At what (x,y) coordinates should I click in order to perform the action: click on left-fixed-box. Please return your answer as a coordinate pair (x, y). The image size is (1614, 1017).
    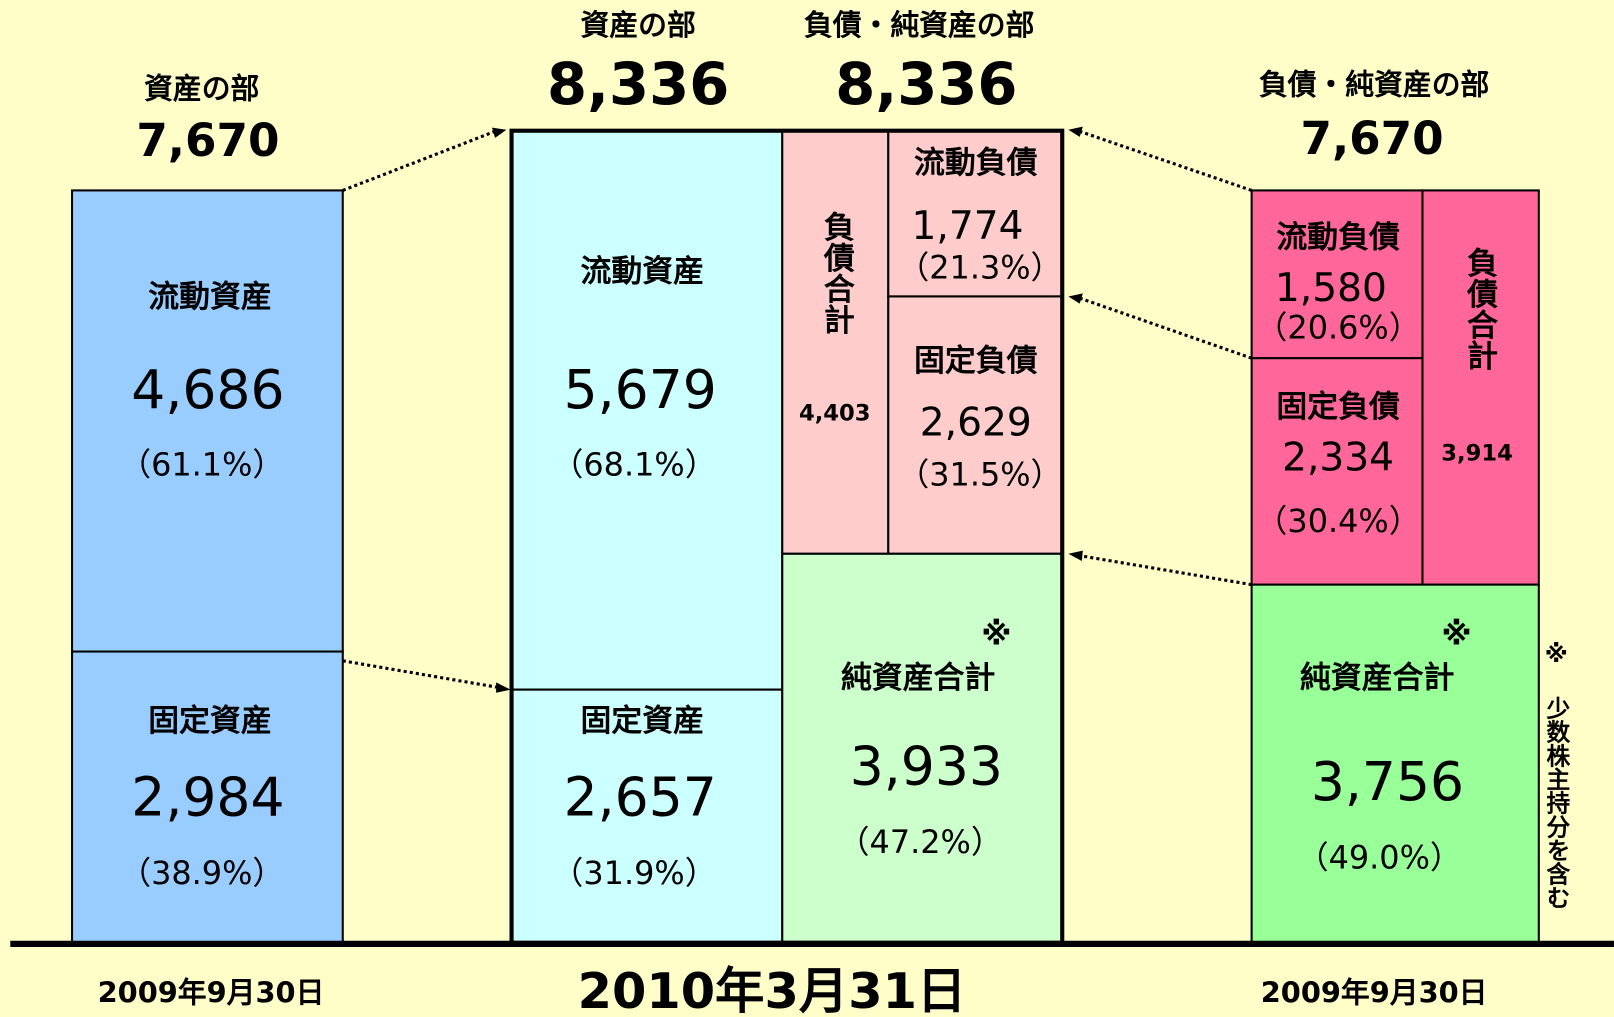
    Looking at the image, I should click on (207, 797).